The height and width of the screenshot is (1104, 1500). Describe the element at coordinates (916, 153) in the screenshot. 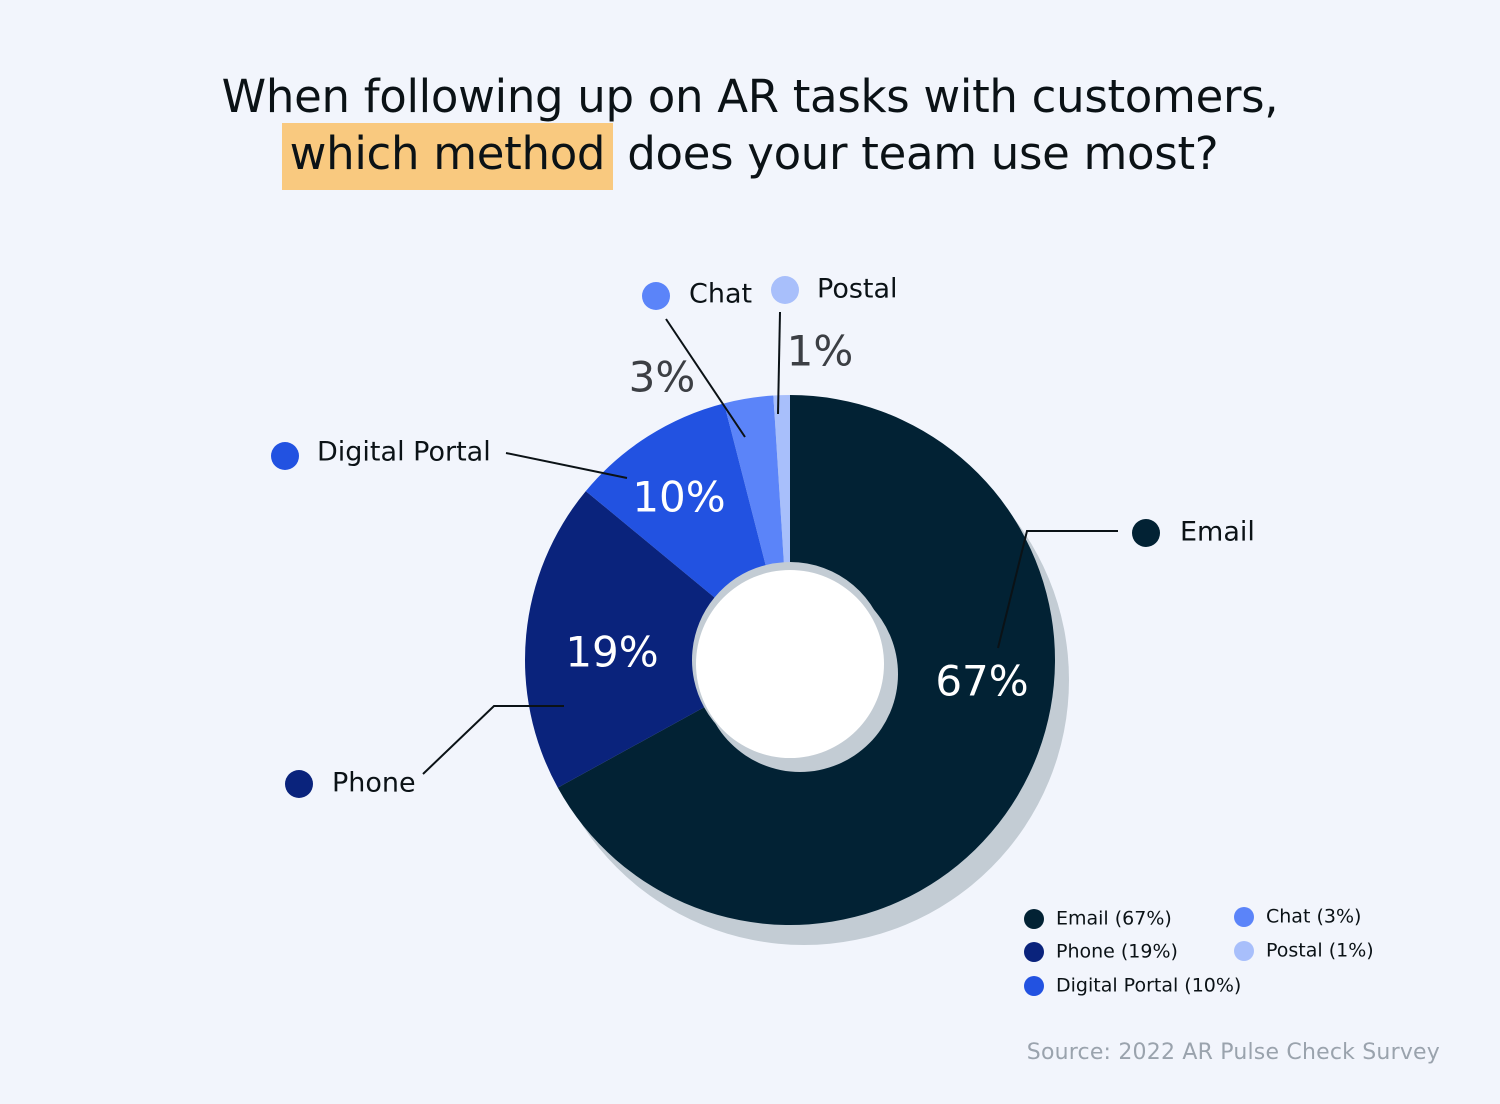

I see `title-line-2-rest: does your team use most?` at that location.